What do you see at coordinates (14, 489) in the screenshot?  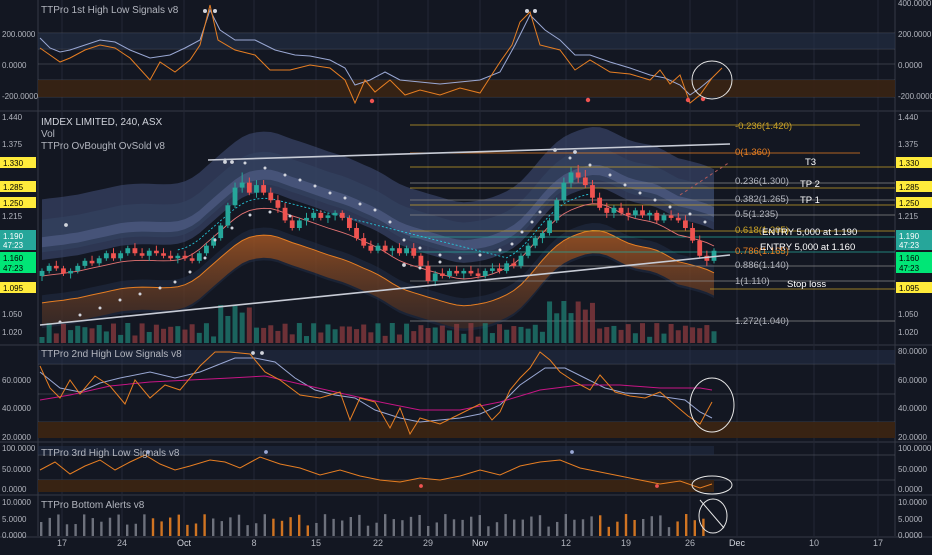 I see `osc3-left-tick: 0.0000` at bounding box center [14, 489].